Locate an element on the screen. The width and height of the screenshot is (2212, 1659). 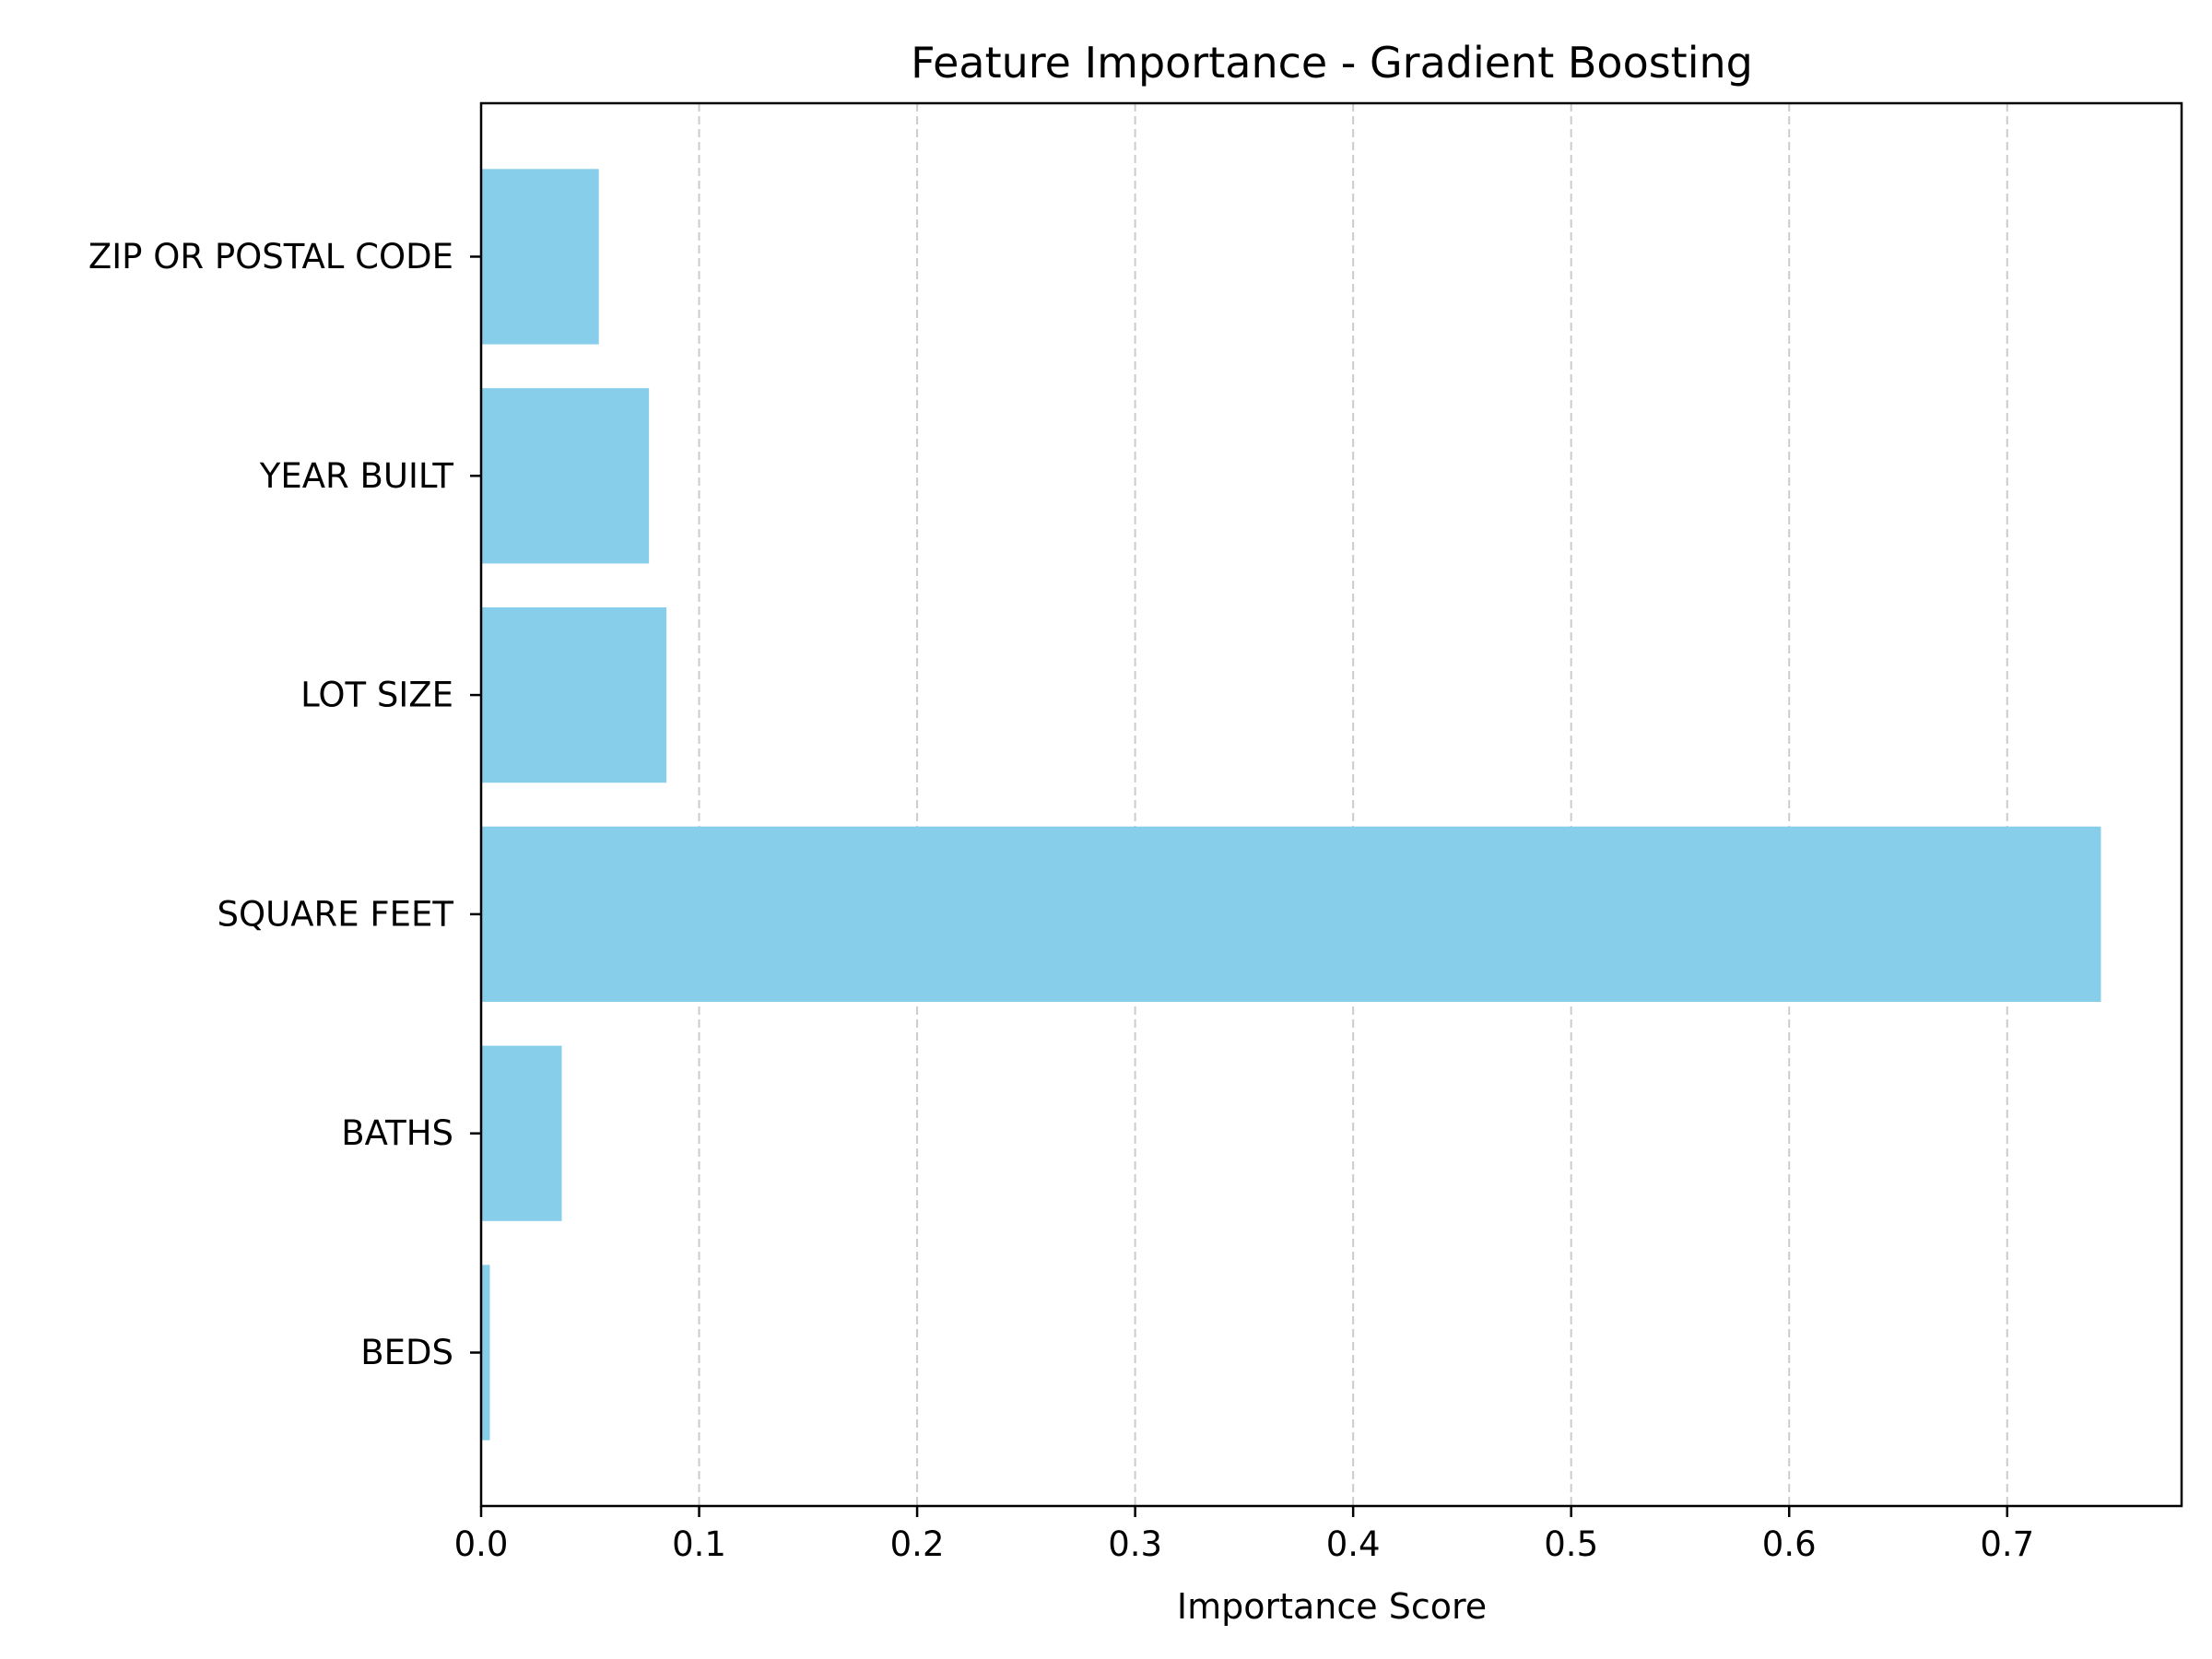
bar-zip-or-postal-code is located at coordinates (540, 257).